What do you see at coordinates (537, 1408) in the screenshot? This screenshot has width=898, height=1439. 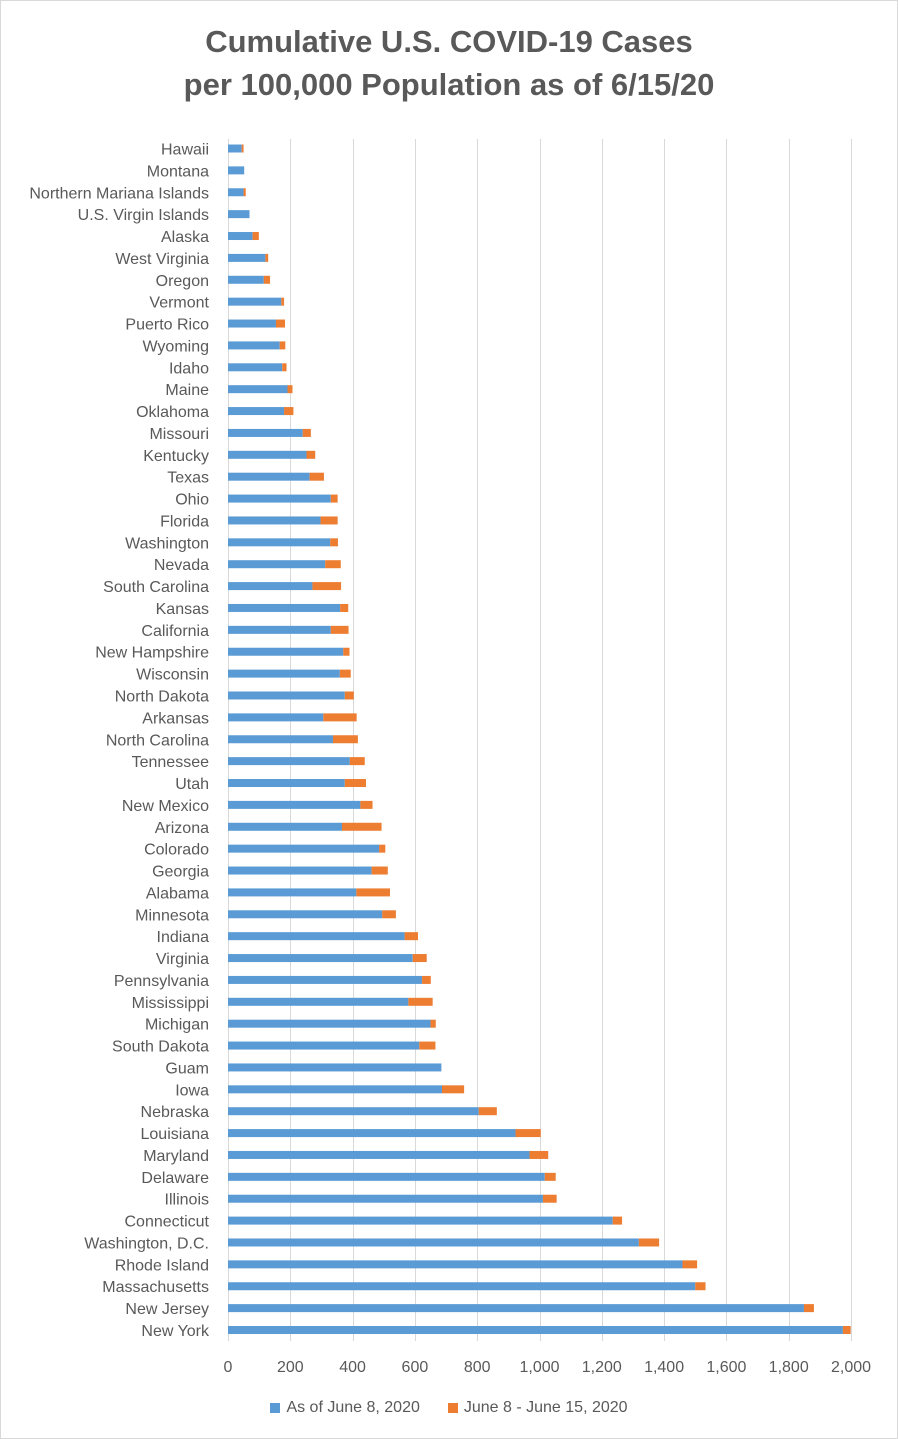 I see `legend-item-series-2: June 8 - June 15, 2020` at bounding box center [537, 1408].